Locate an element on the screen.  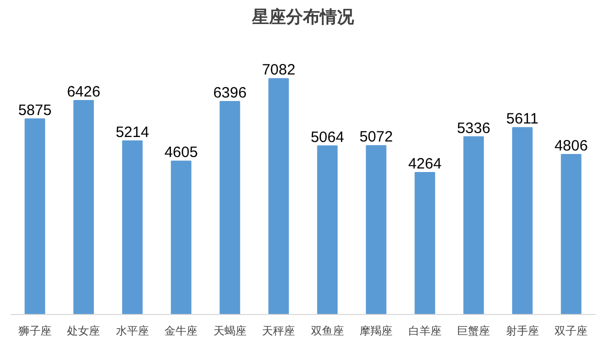
data-label: 5214 is located at coordinates (133, 132).